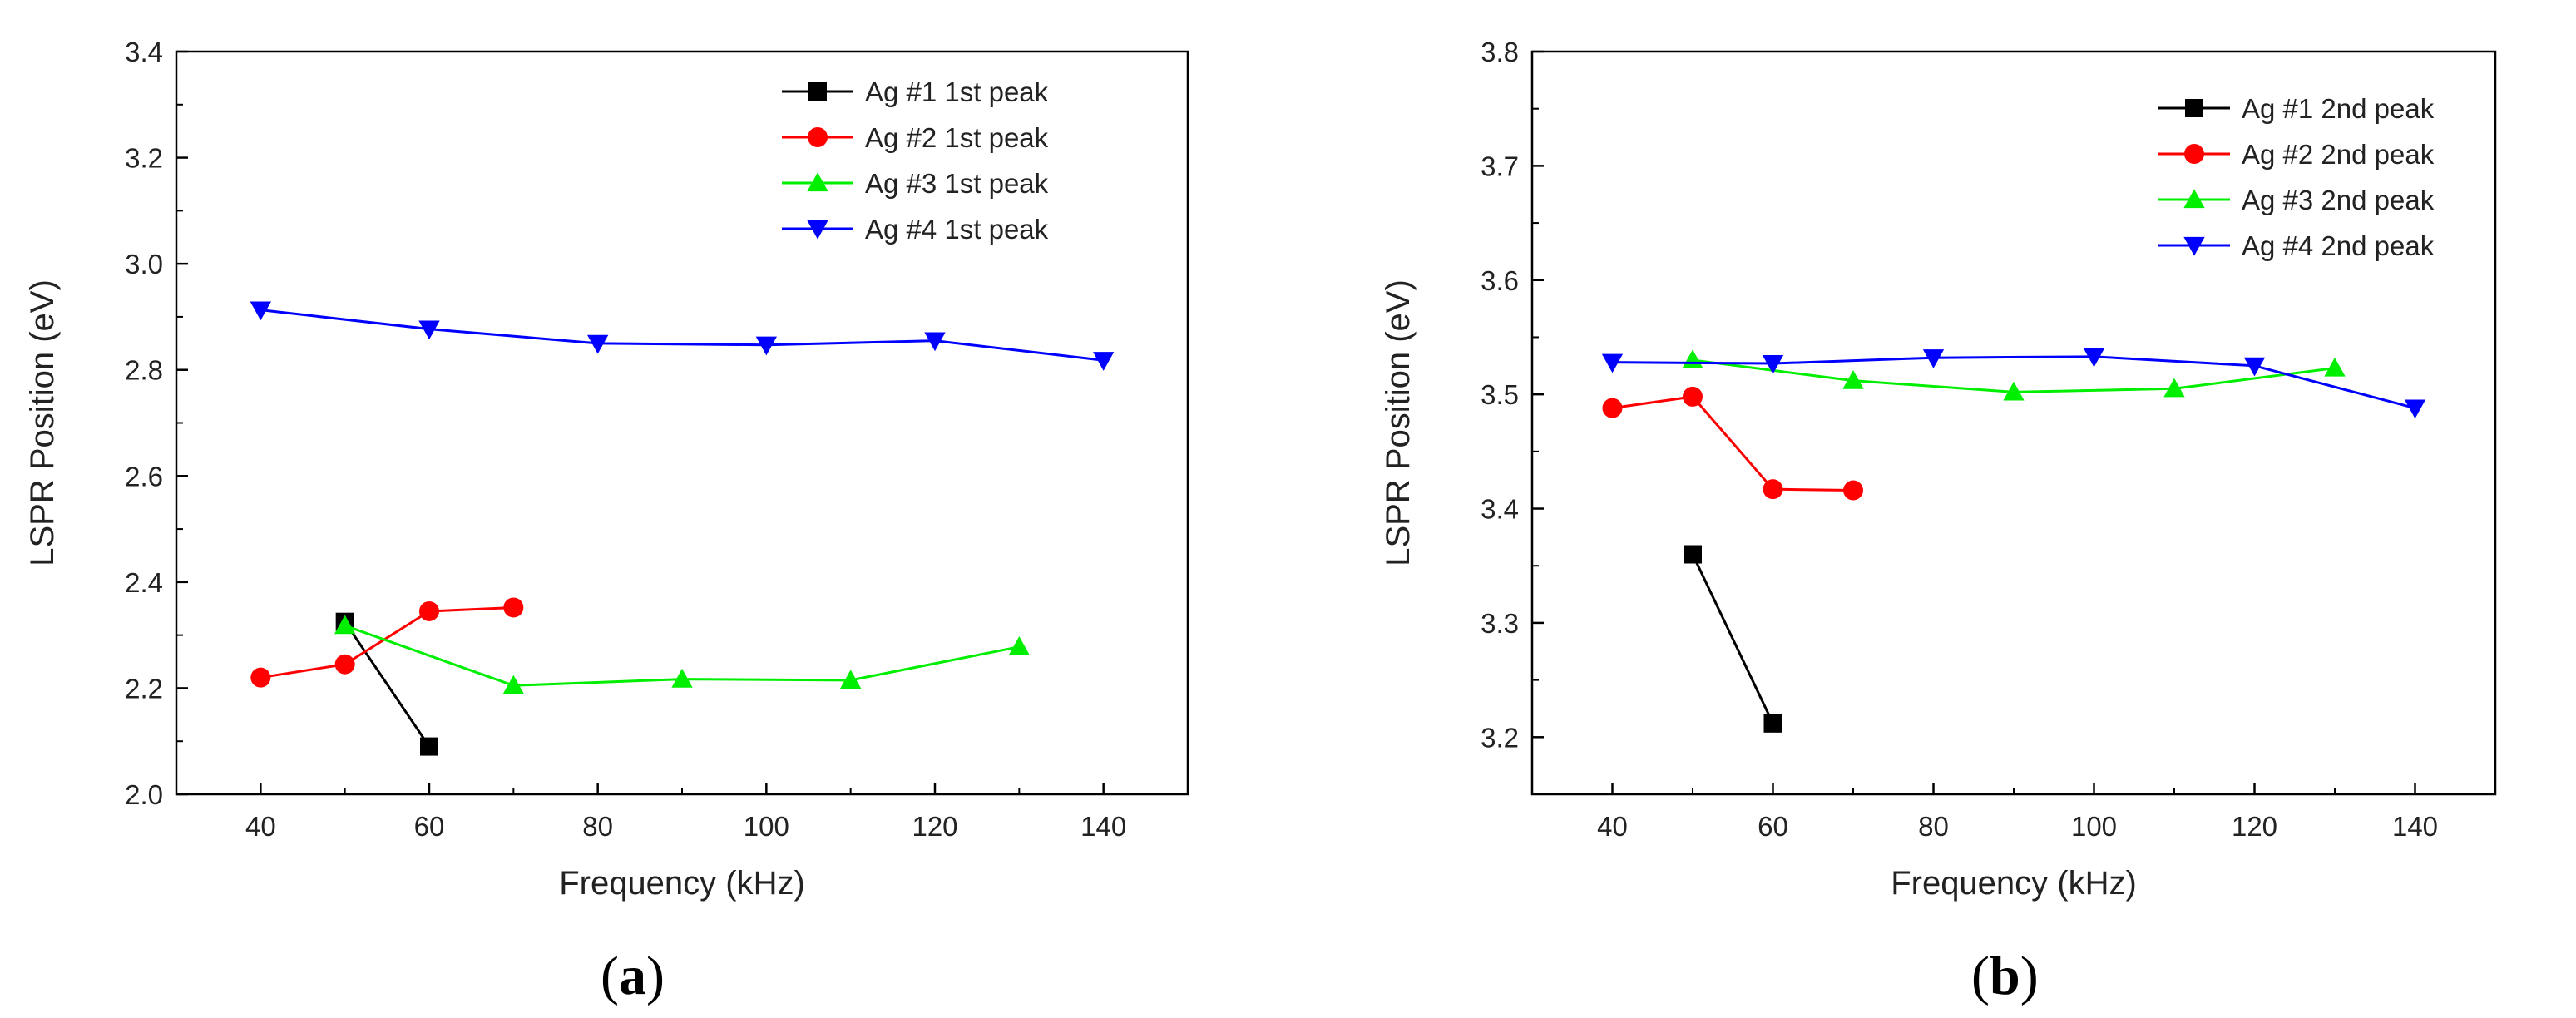 The image size is (2576, 1018). What do you see at coordinates (1500, 623) in the screenshot?
I see `y-tick-label: 3.3` at bounding box center [1500, 623].